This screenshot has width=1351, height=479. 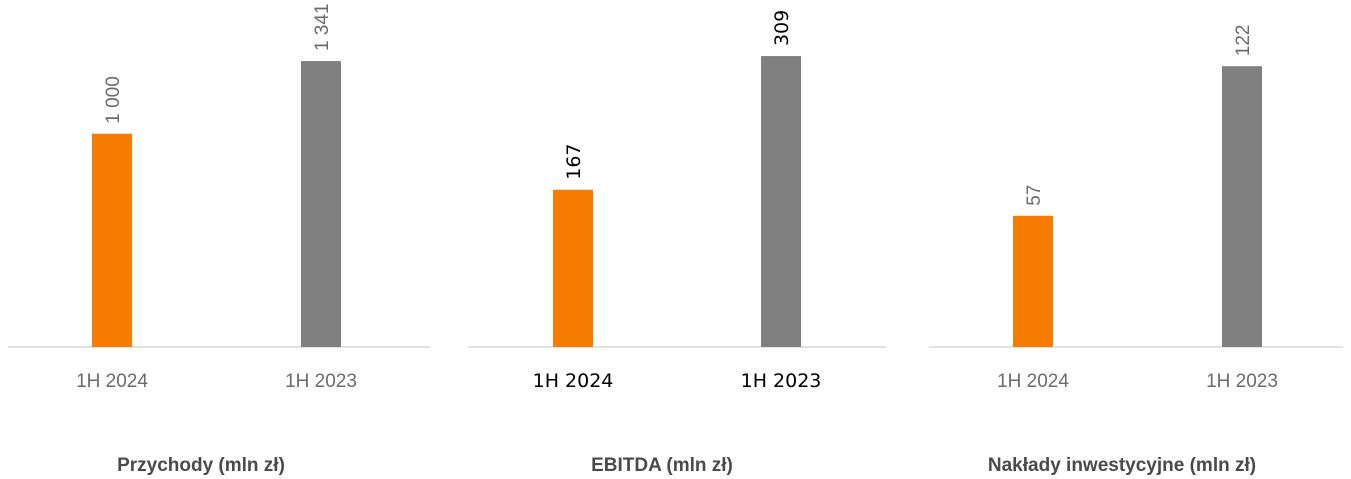 I want to click on data-label: 1 000, so click(x=113, y=100).